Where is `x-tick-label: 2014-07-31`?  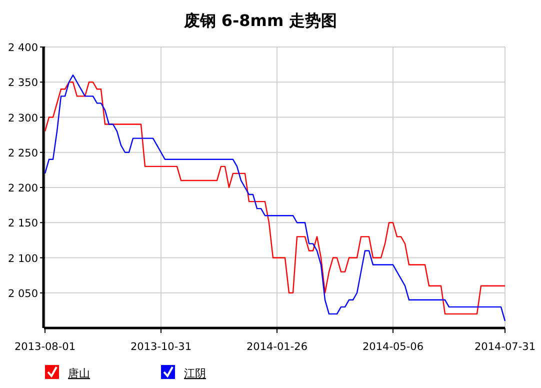 x-tick-label: 2014-07-31 is located at coordinates (505, 347).